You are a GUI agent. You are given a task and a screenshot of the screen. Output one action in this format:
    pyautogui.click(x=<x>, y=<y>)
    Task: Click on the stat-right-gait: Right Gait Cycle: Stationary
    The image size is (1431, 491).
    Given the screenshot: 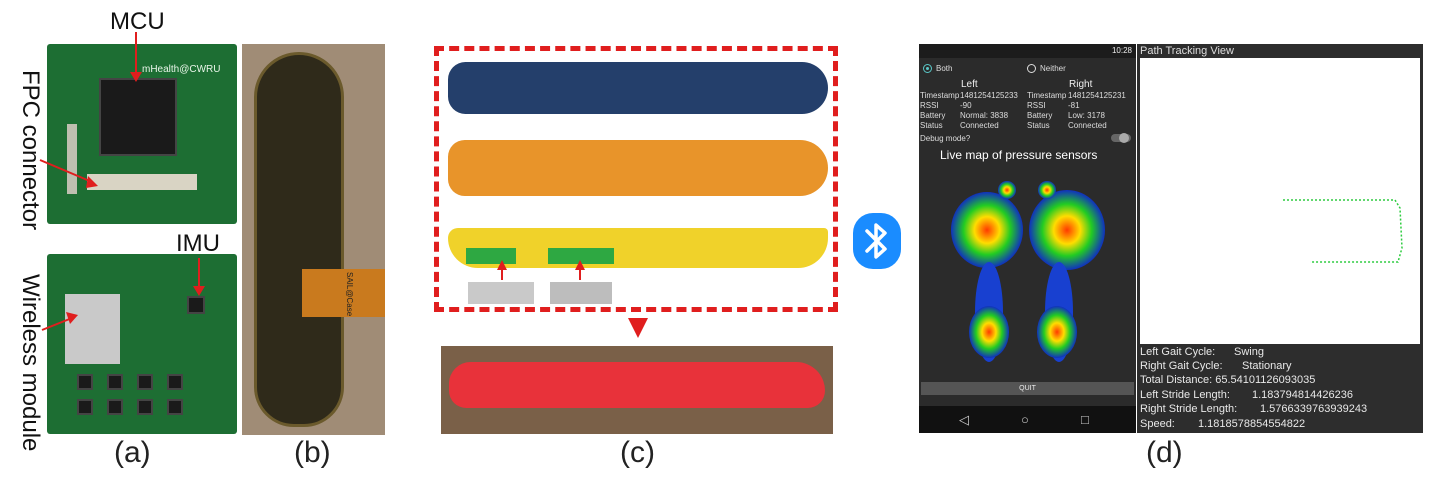 What is the action you would take?
    pyautogui.click(x=1216, y=366)
    